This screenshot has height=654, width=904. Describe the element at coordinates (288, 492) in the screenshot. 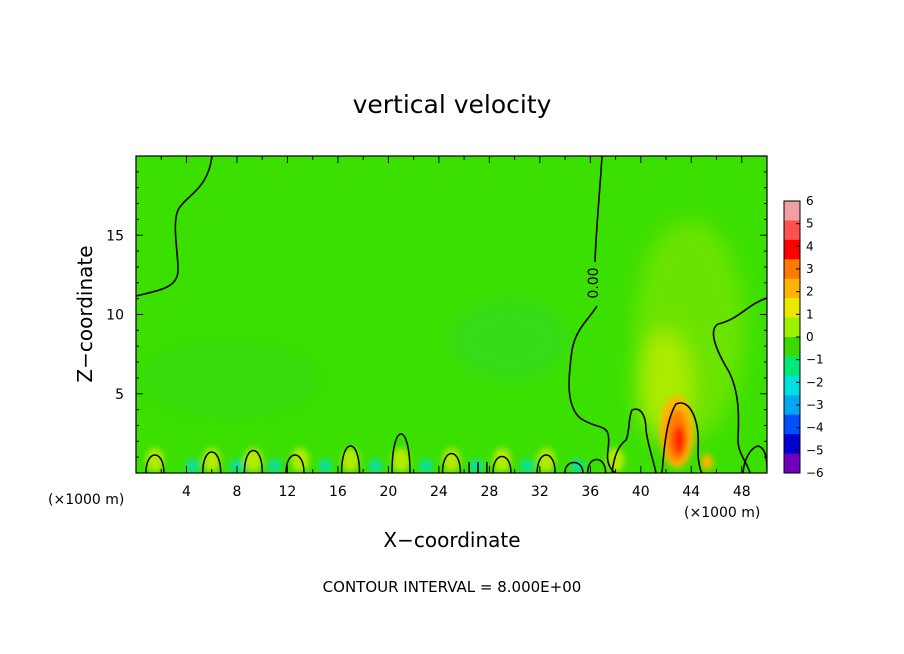

I see `x-tick-label: 12` at that location.